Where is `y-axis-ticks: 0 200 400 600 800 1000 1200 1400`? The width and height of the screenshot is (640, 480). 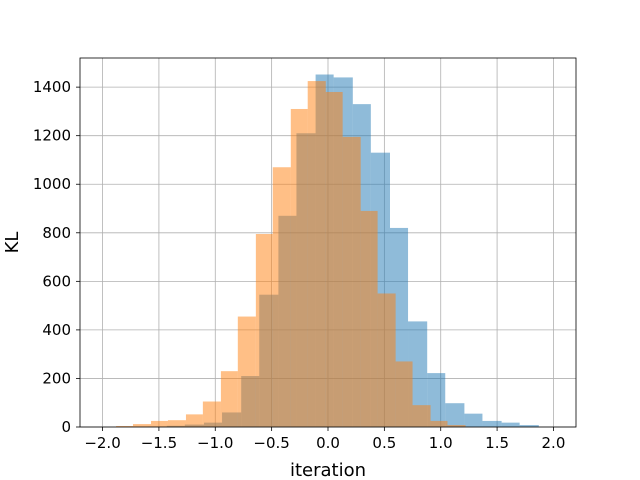 y-axis-ticks: 0 200 400 600 800 1000 1200 1400 is located at coordinates (56, 257).